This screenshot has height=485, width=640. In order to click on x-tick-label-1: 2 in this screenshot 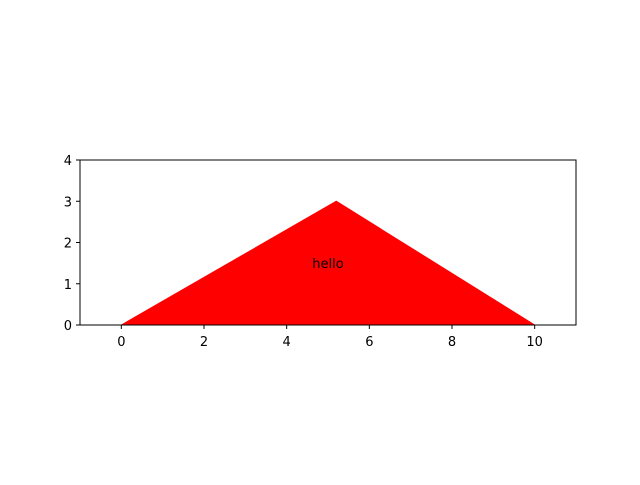, I will do `click(204, 342)`.